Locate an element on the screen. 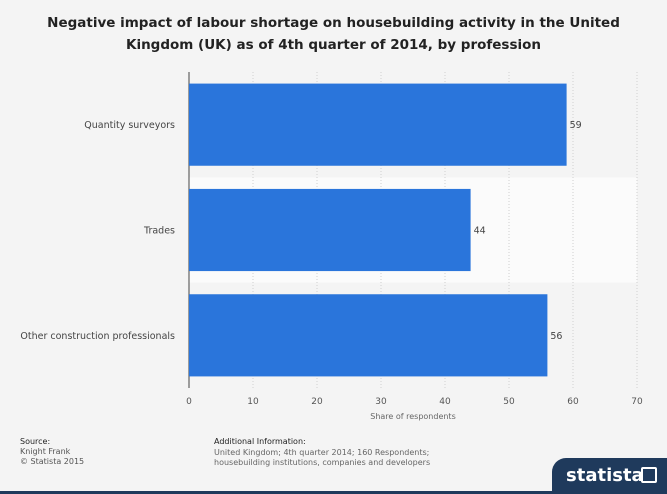 This screenshot has height=494, width=667. x-tick-label: 0 is located at coordinates (189, 402).